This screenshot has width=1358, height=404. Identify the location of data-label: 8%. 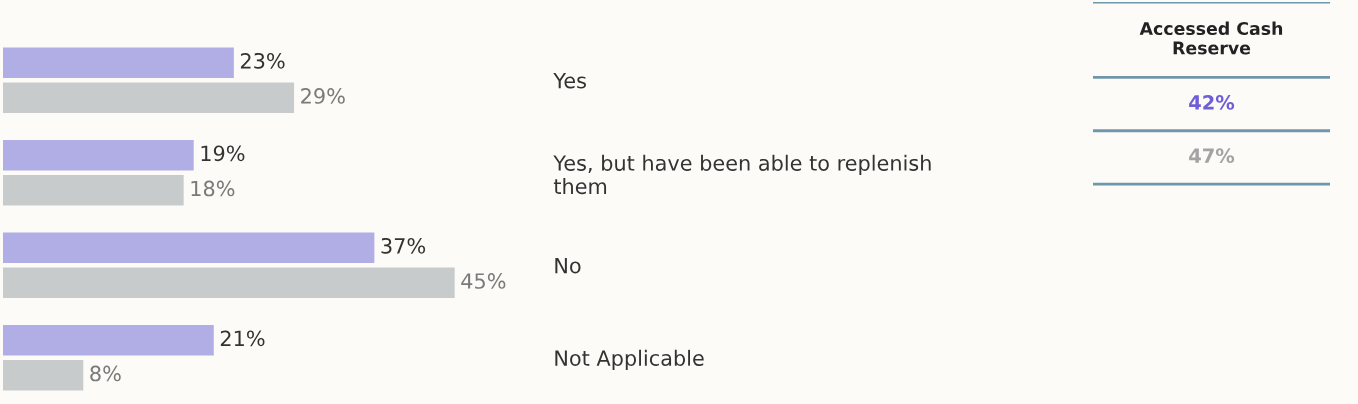
(105, 373).